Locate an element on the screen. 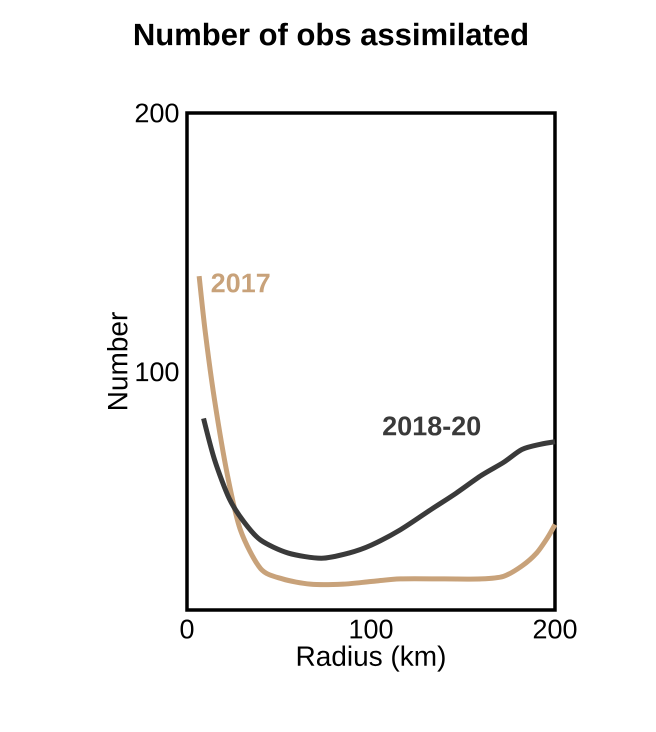 The image size is (656, 732). series-label: 2017 is located at coordinates (241, 283).